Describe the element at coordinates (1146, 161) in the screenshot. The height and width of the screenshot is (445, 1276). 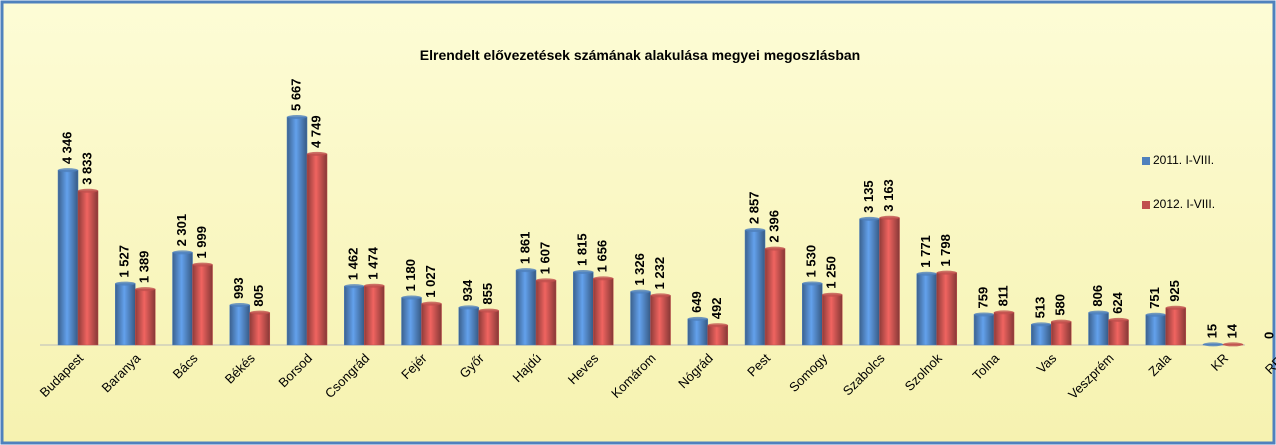
I see `legend-swatch` at that location.